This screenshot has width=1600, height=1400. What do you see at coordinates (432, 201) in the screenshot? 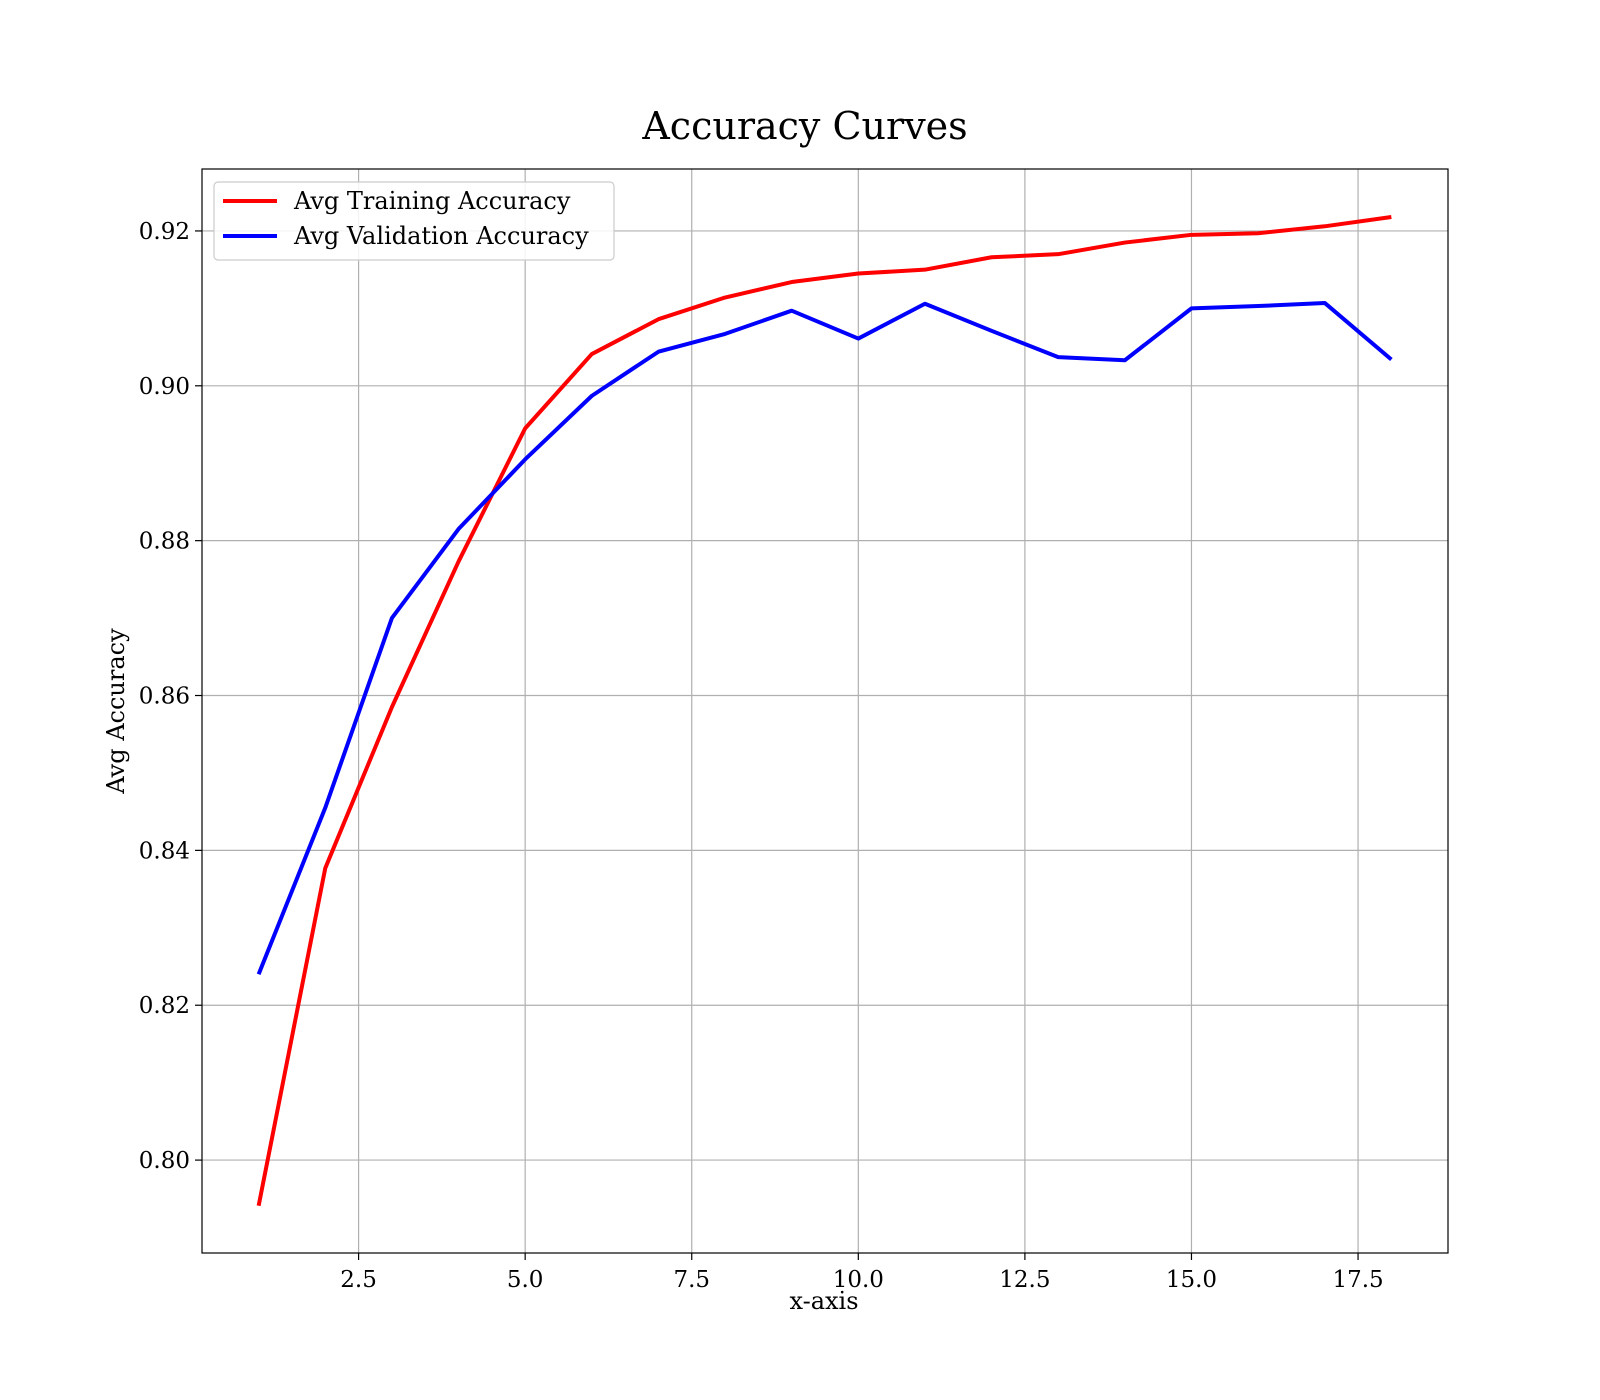
I see `legend-label-training: Avg Training Accuracy` at bounding box center [432, 201].